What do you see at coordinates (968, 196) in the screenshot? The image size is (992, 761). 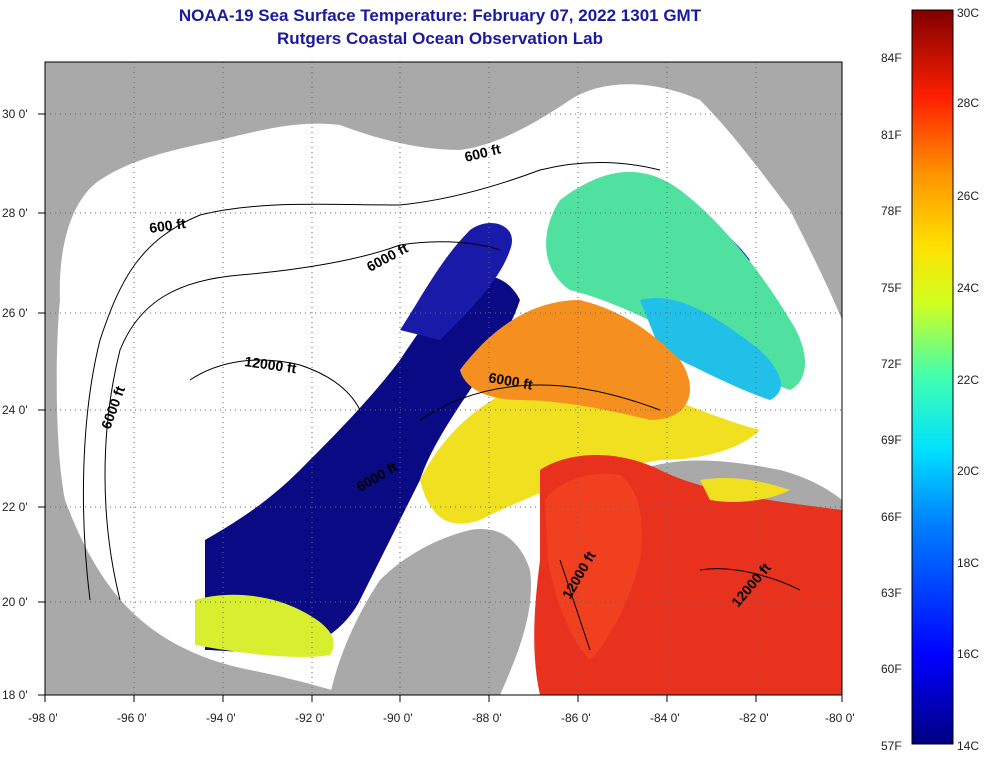 I see `colorbar-celsius-label: 26C` at bounding box center [968, 196].